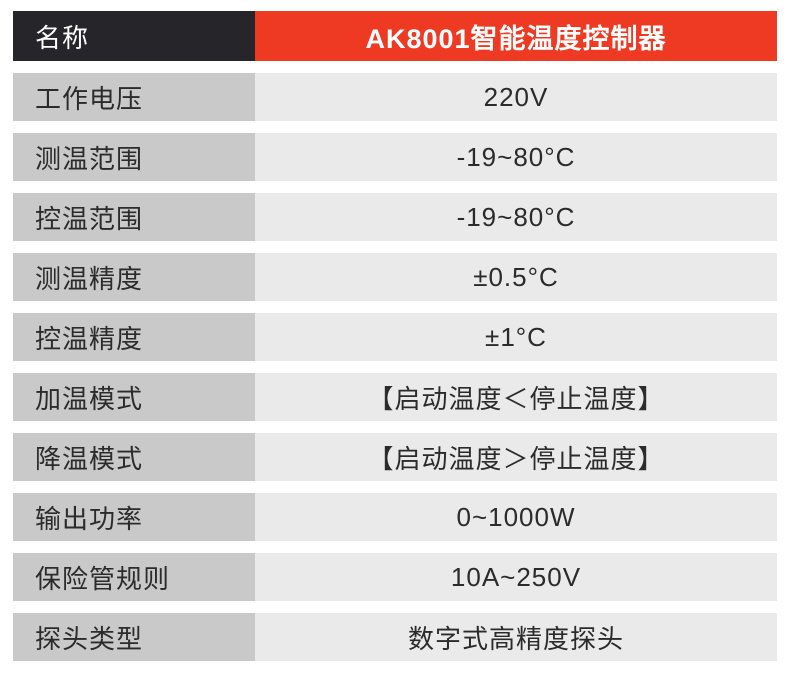 Image resolution: width=790 pixels, height=698 pixels. Describe the element at coordinates (516, 97) in the screenshot. I see `spec-value: 220V` at that location.